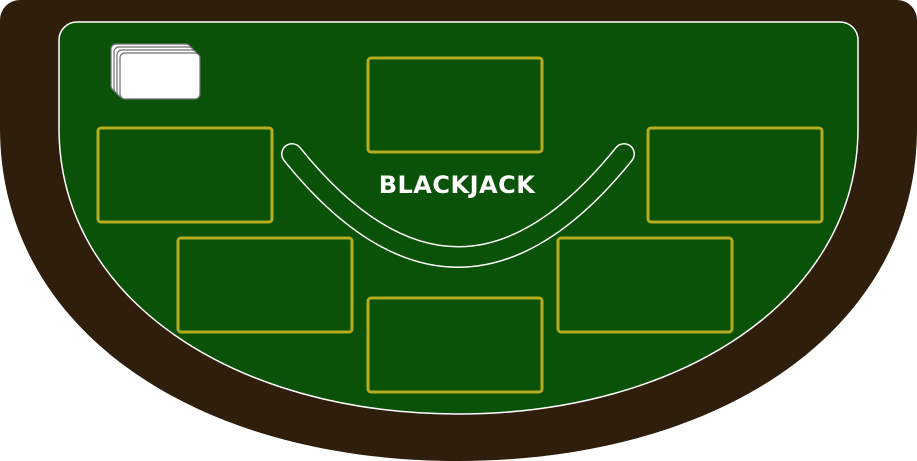 The height and width of the screenshot is (461, 917). I want to click on card-deck-icon, so click(155, 71).